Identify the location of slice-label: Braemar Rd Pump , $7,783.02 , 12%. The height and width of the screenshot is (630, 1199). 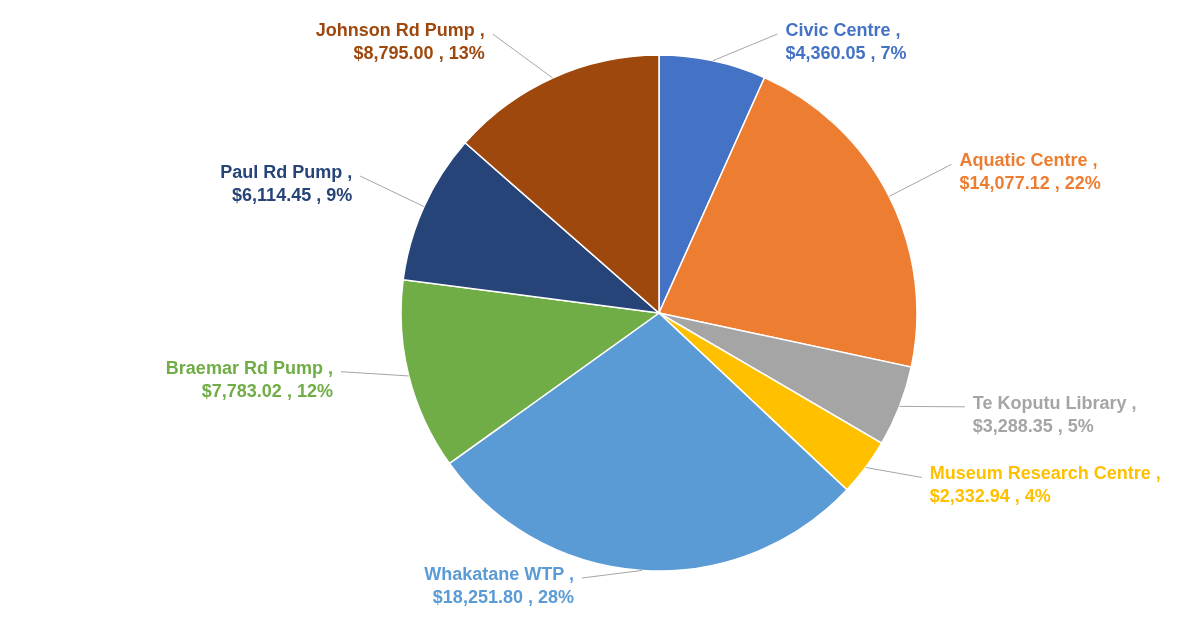
(249, 379).